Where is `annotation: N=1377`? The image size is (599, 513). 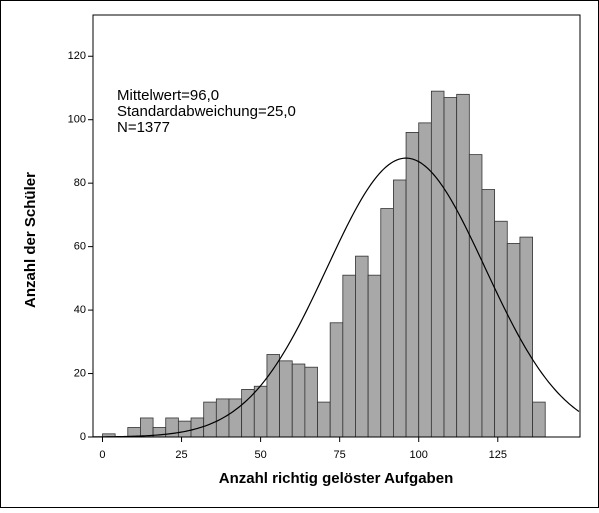
annotation: N=1377 is located at coordinates (143, 127).